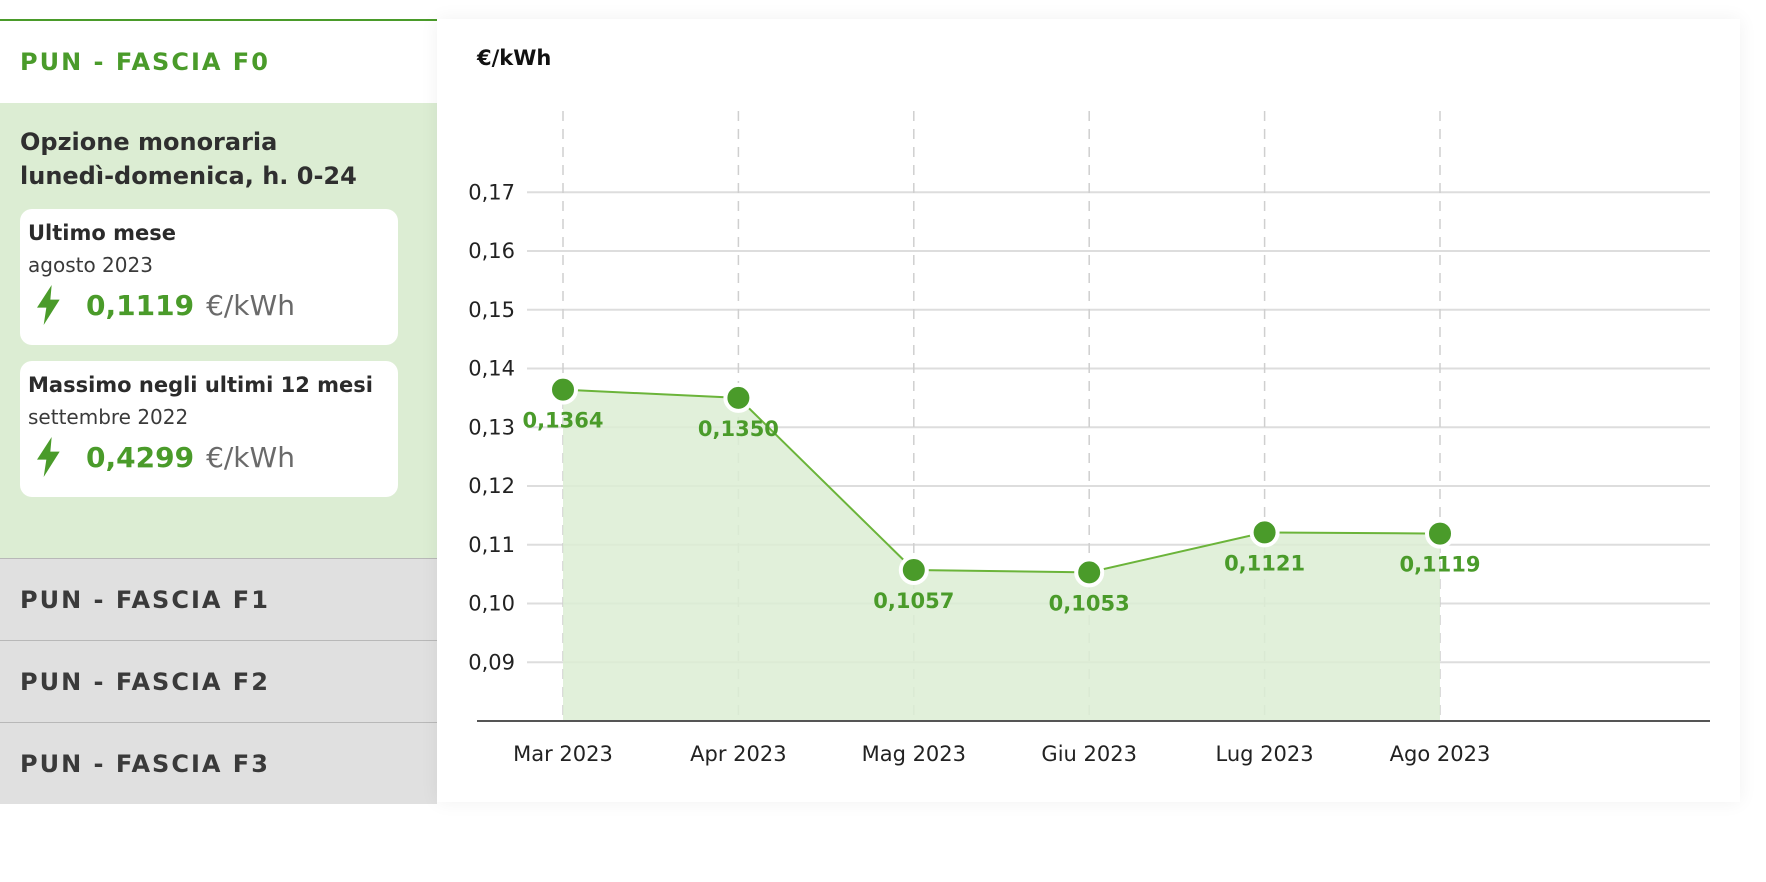 Image resolution: width=1766 pixels, height=882 pixels. I want to click on tab-label: PUN - FASCIA F0, so click(145, 62).